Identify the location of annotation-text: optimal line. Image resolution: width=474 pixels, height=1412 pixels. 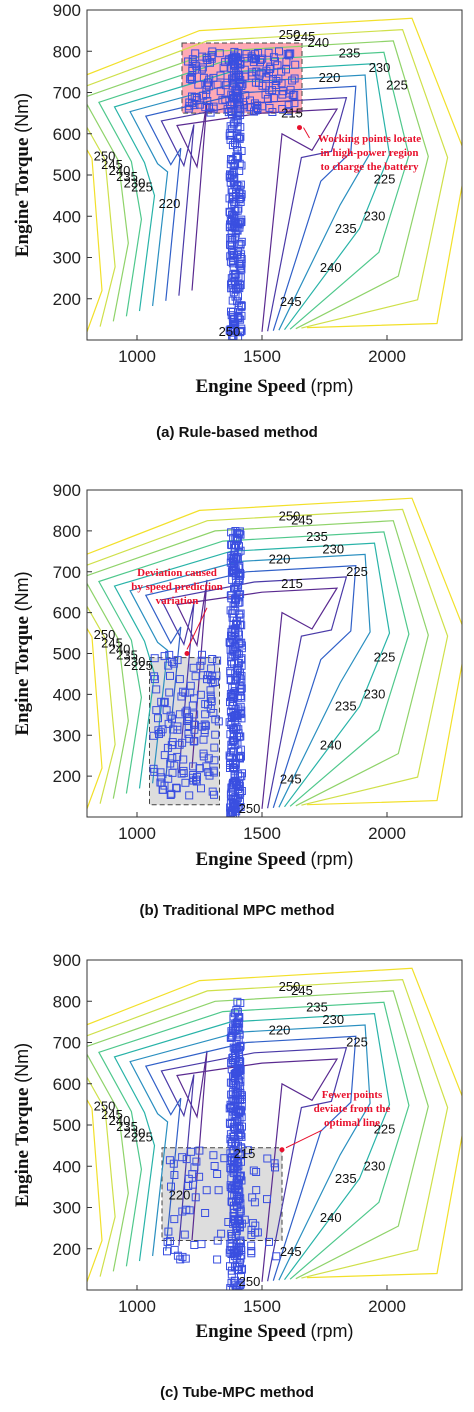
(352, 1123).